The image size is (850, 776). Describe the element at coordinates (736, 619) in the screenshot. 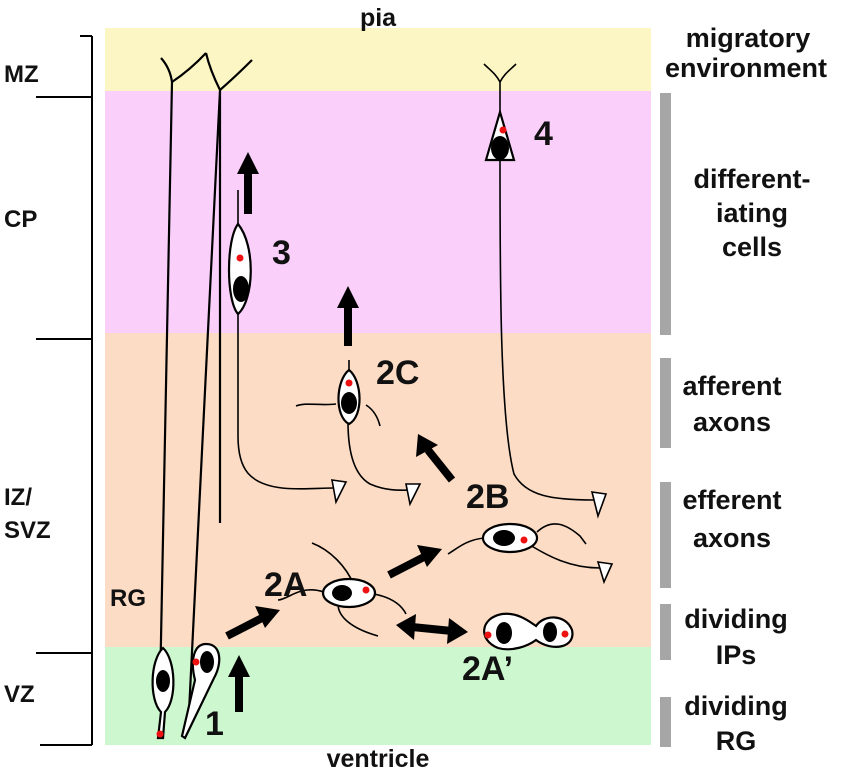

I see `dividing-ips-label-1: dividing` at that location.